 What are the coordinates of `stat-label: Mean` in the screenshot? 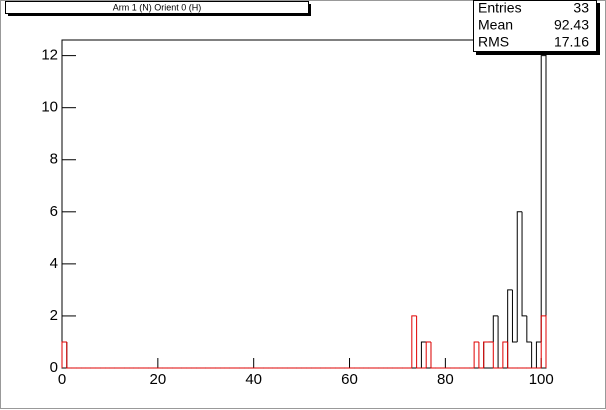 It's located at (495, 25).